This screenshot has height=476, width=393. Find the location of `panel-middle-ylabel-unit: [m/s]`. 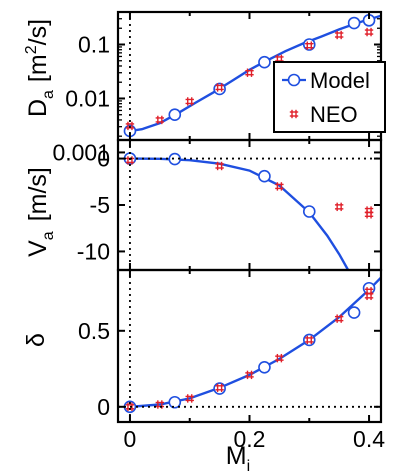

panel-middle-ylabel-unit: [m/s] is located at coordinates (38, 194).